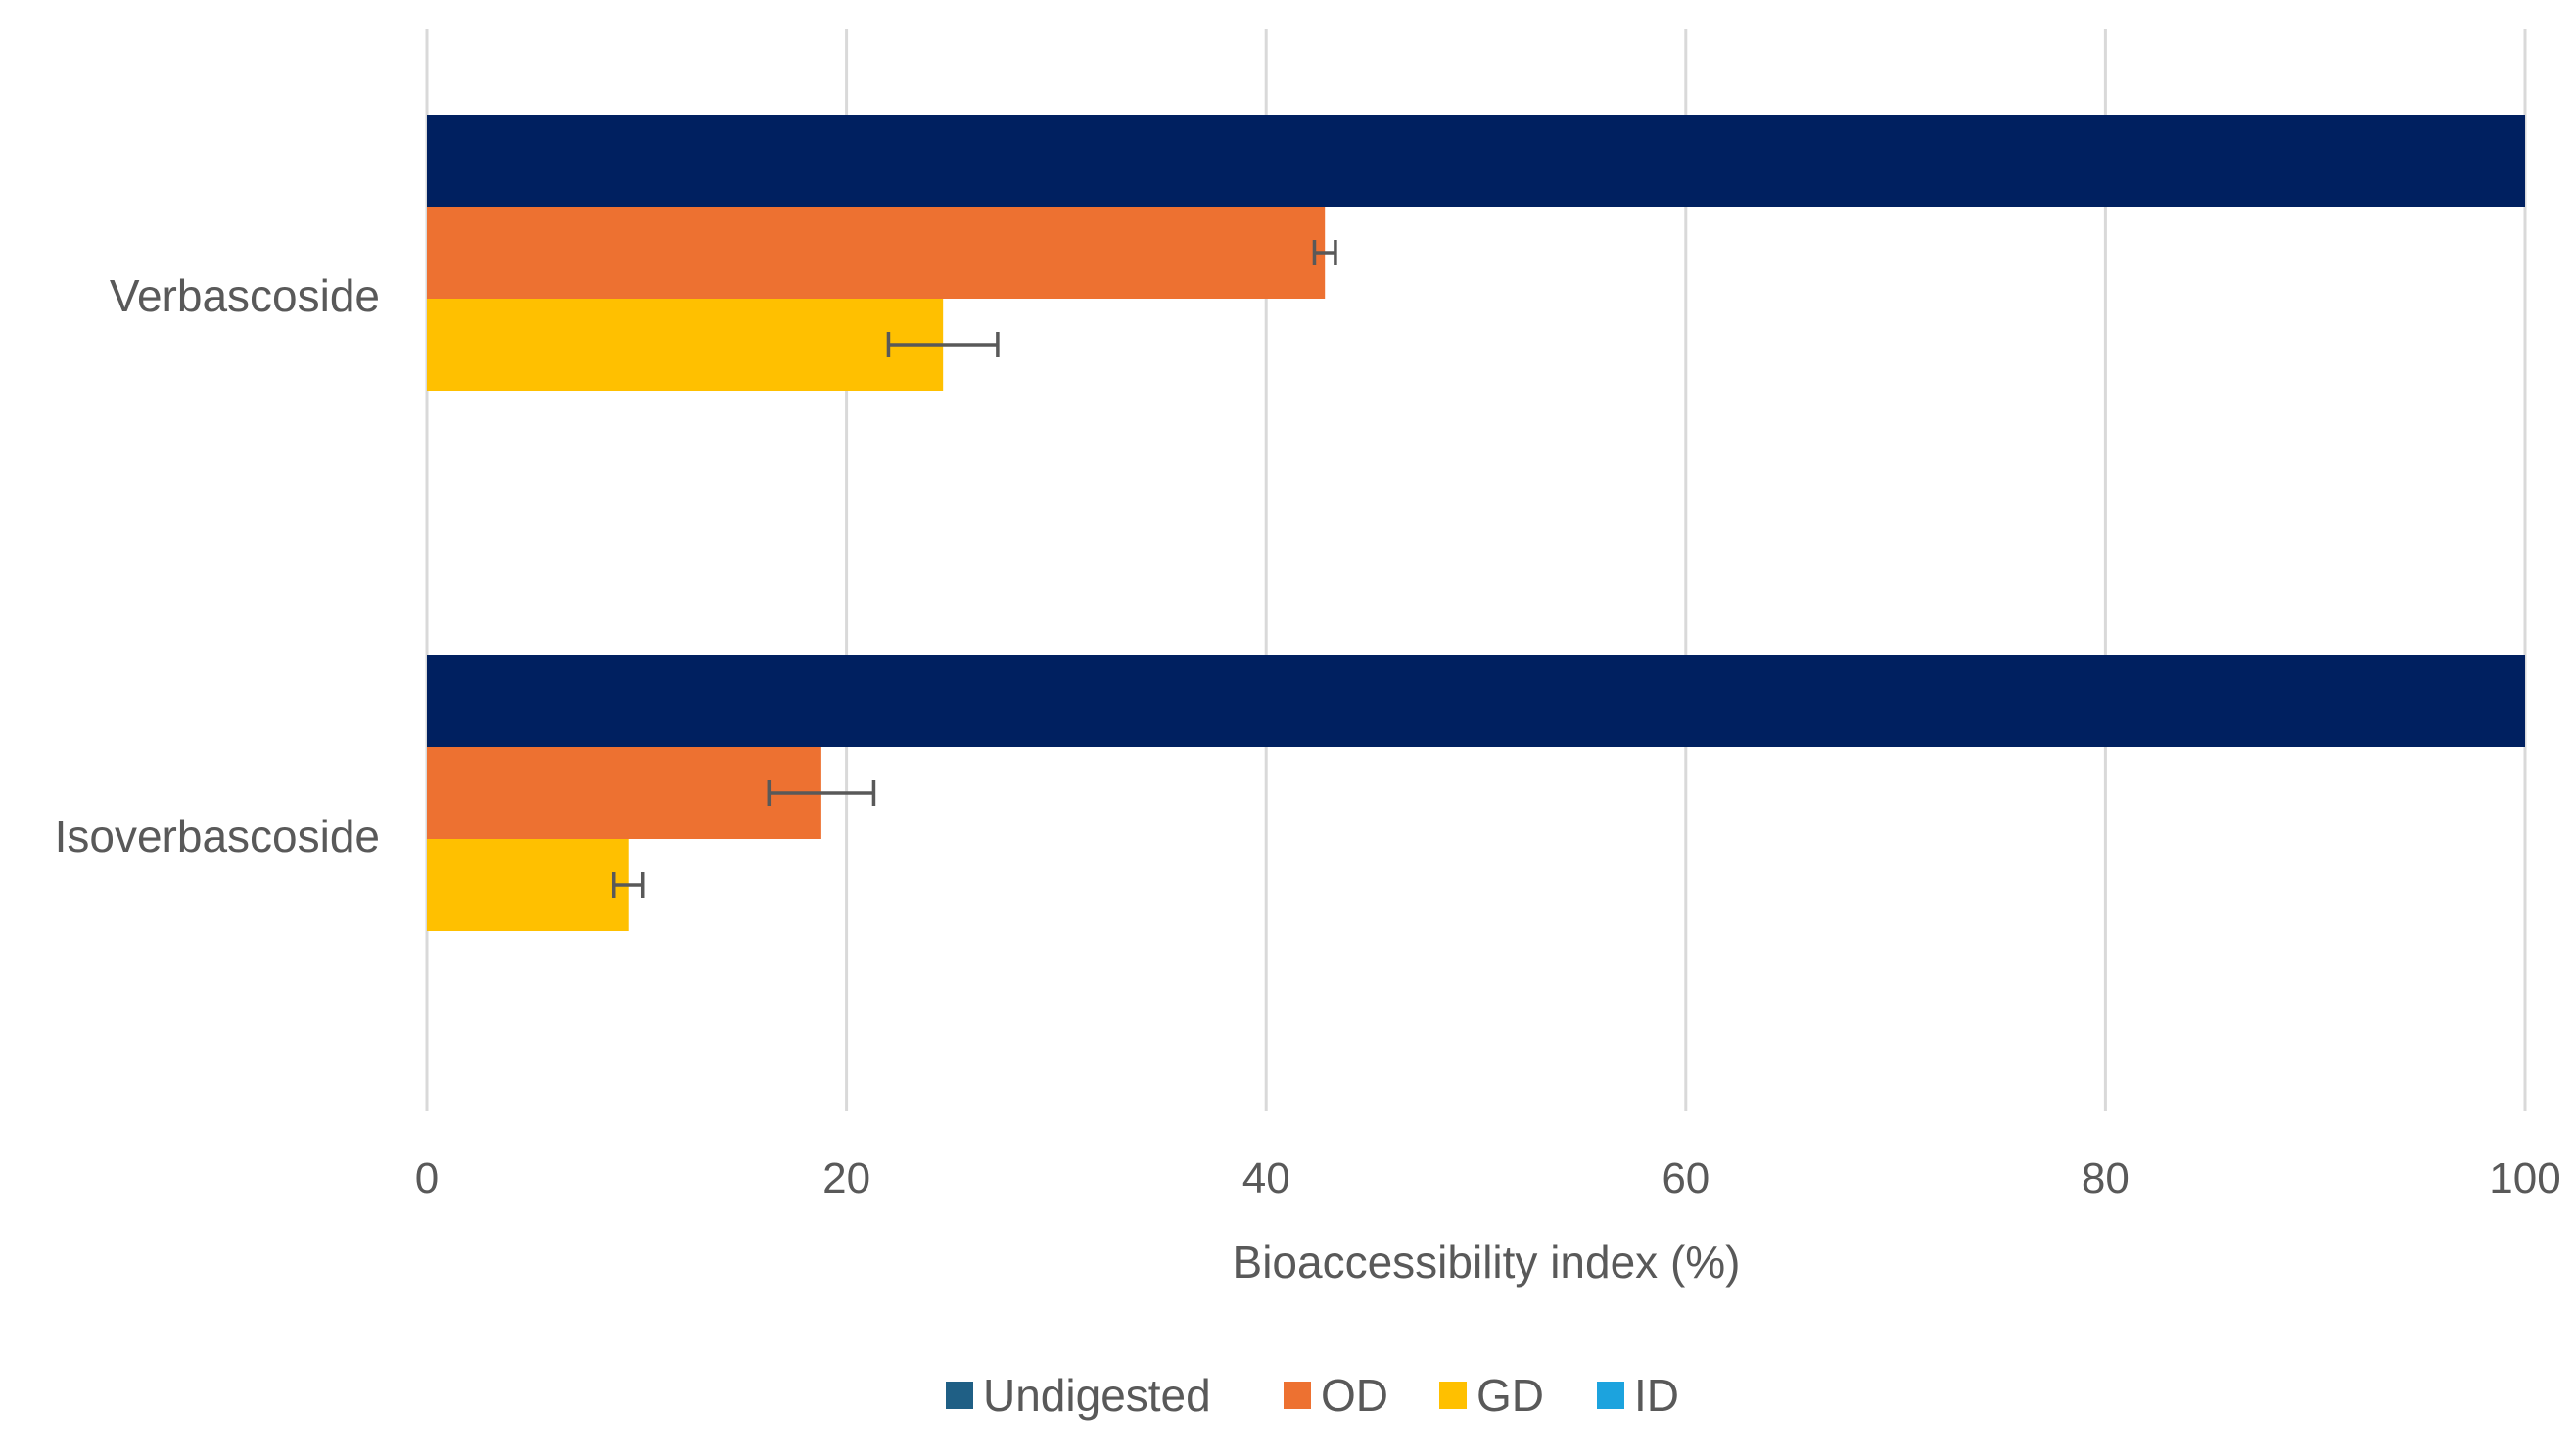 The image size is (2576, 1455). What do you see at coordinates (2106, 1178) in the screenshot?
I see `x-tick-label: 80` at bounding box center [2106, 1178].